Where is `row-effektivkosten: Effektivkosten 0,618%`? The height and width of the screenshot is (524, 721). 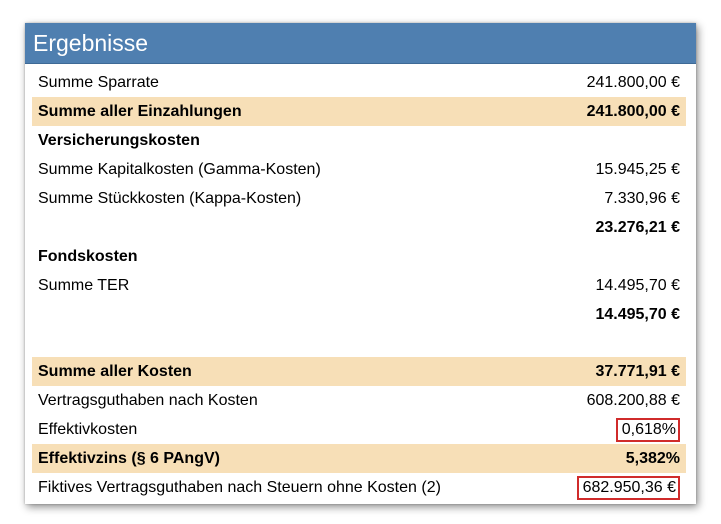 row-effektivkosten: Effektivkosten 0,618% is located at coordinates (359, 429).